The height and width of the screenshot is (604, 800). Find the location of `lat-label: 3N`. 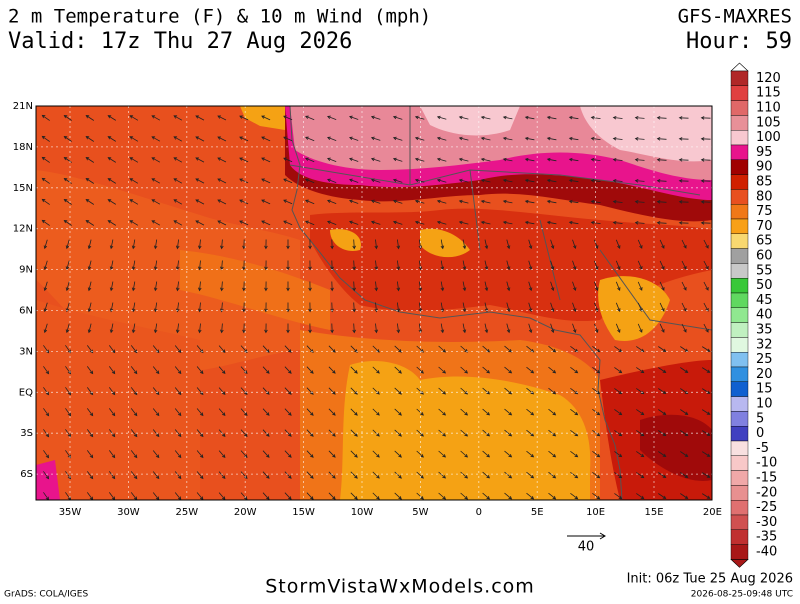

lat-label: 3N is located at coordinates (26, 351).